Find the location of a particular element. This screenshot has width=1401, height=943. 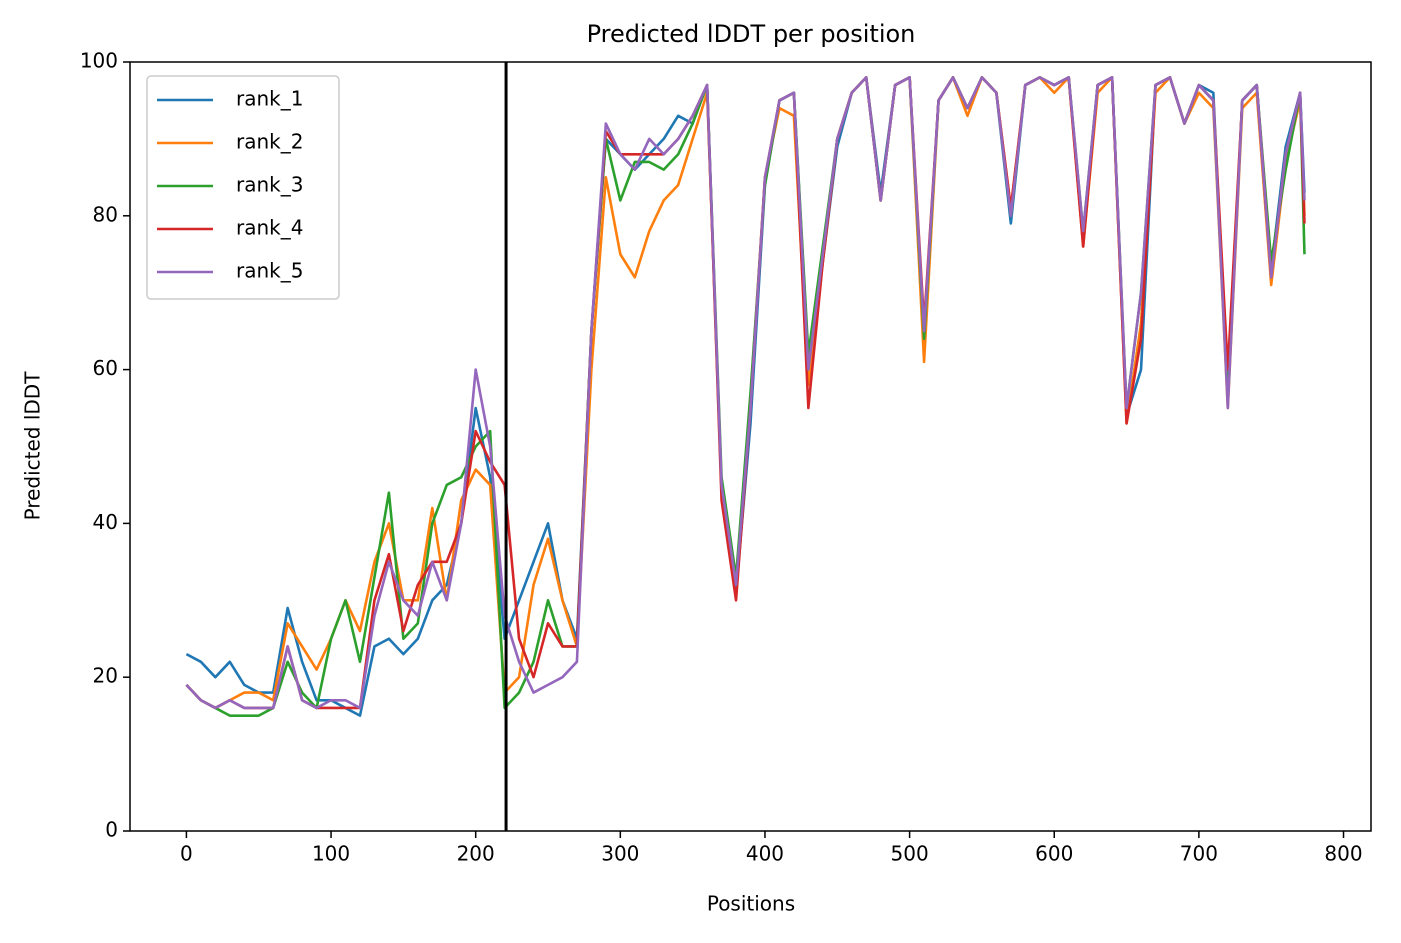

x-tick-label: 0 is located at coordinates (186, 854).